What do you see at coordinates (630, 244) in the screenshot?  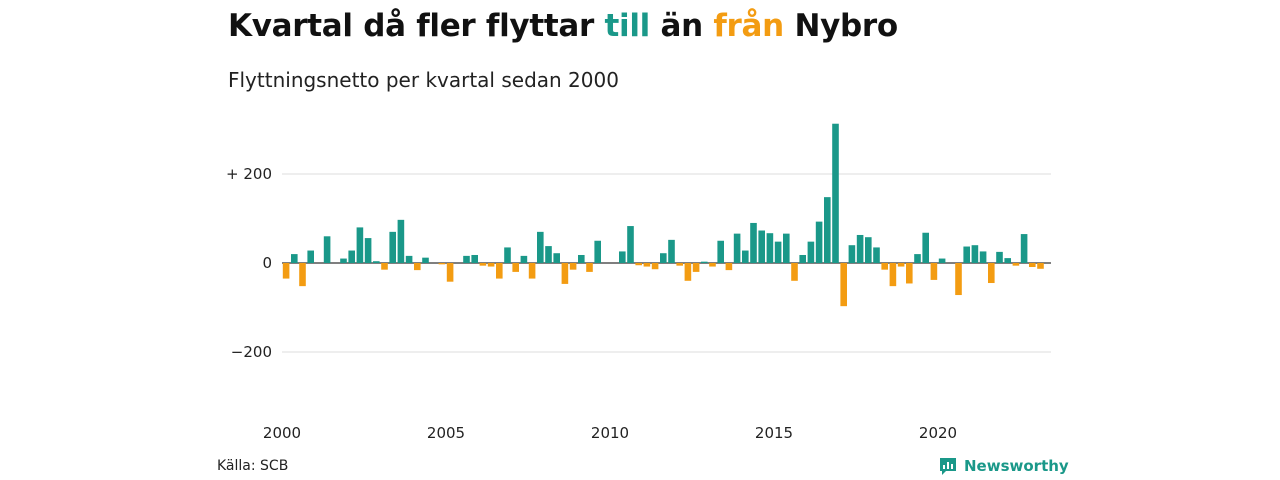 I see `bar-2010K3` at bounding box center [630, 244].